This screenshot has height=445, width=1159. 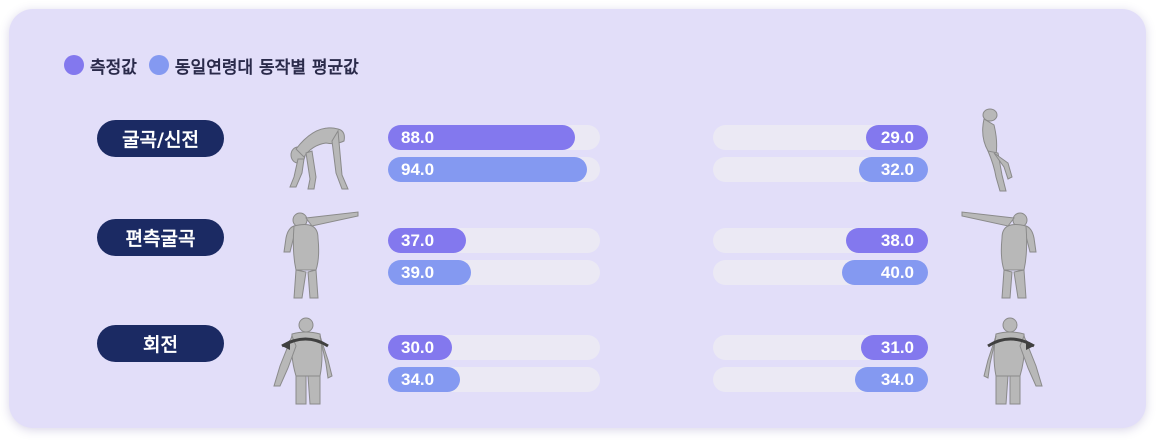 I want to click on bar-track: 94.0, so click(x=494, y=169).